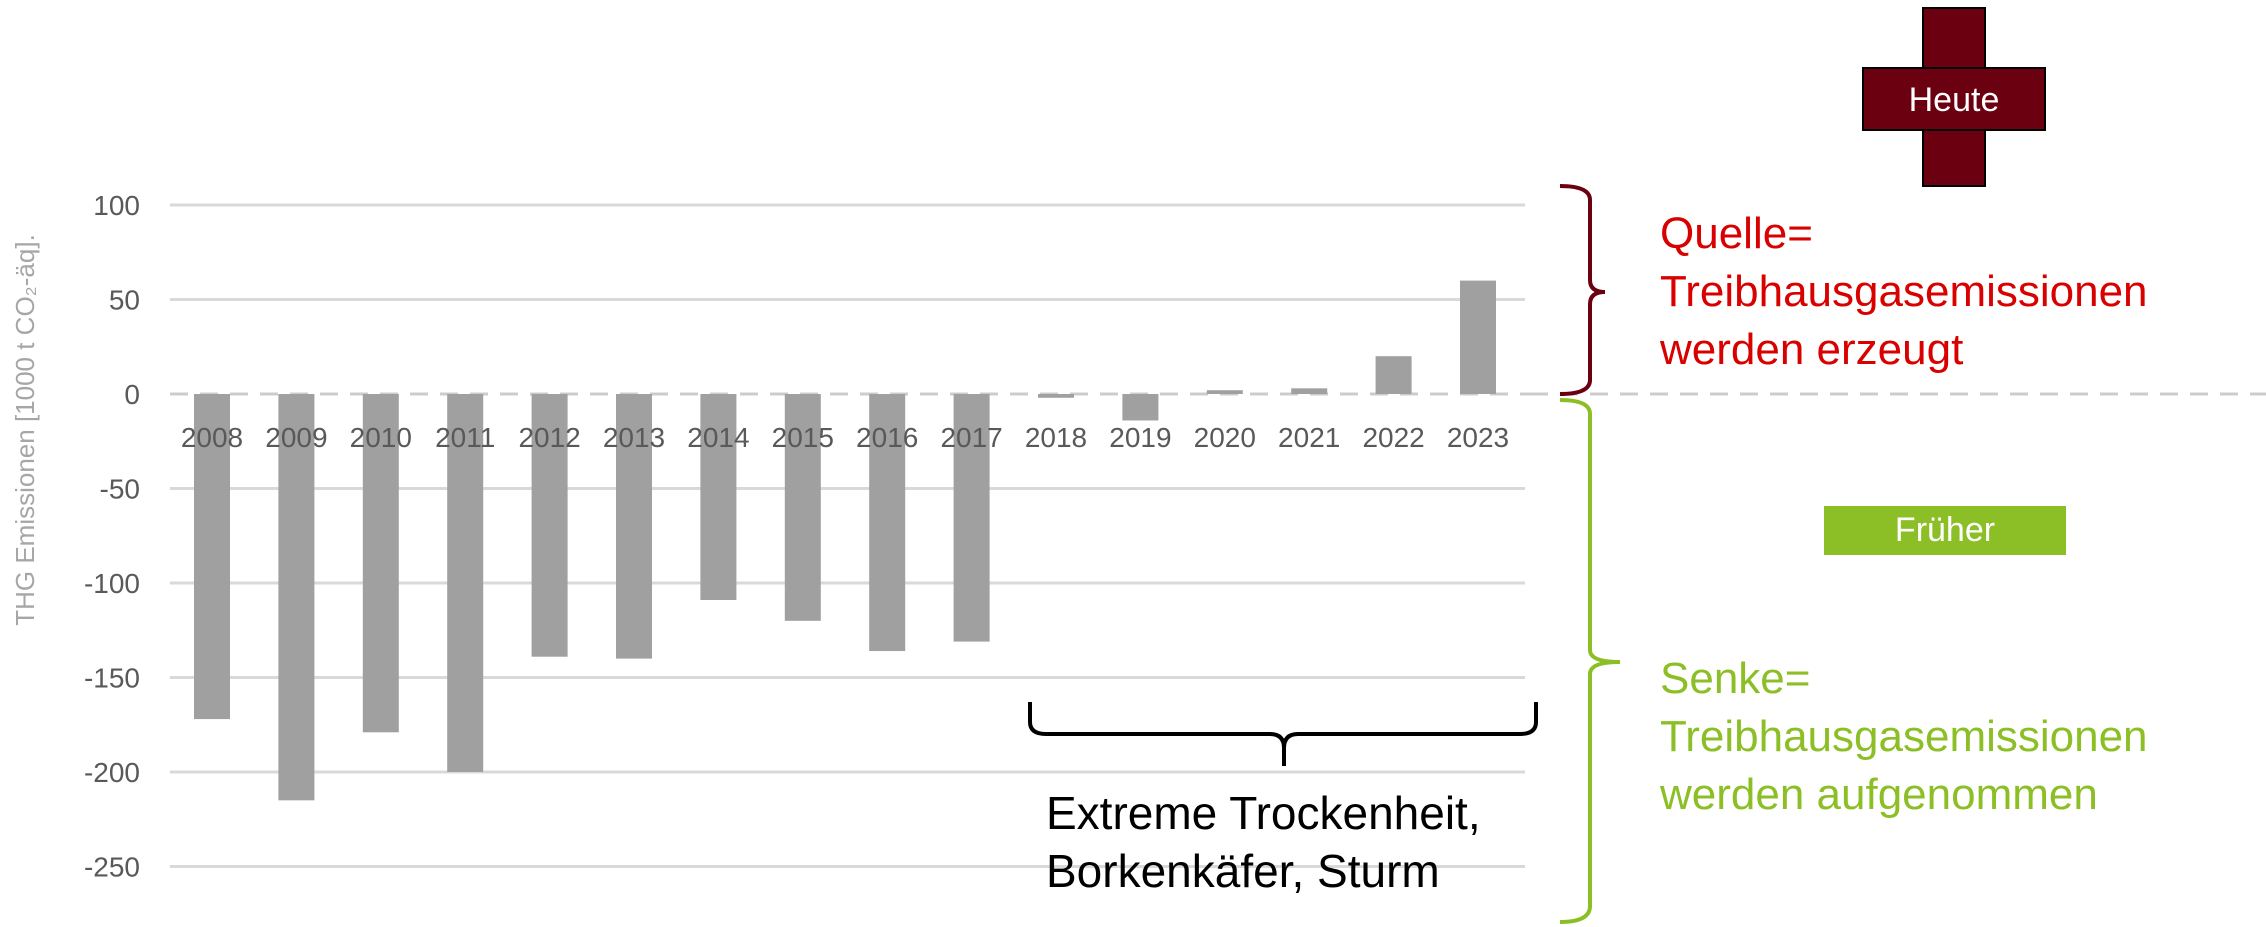 This screenshot has height=927, width=2266. What do you see at coordinates (25, 430) in the screenshot?
I see `y-axis-label: THG Emissionen [1000 t CO₂-äq].` at bounding box center [25, 430].